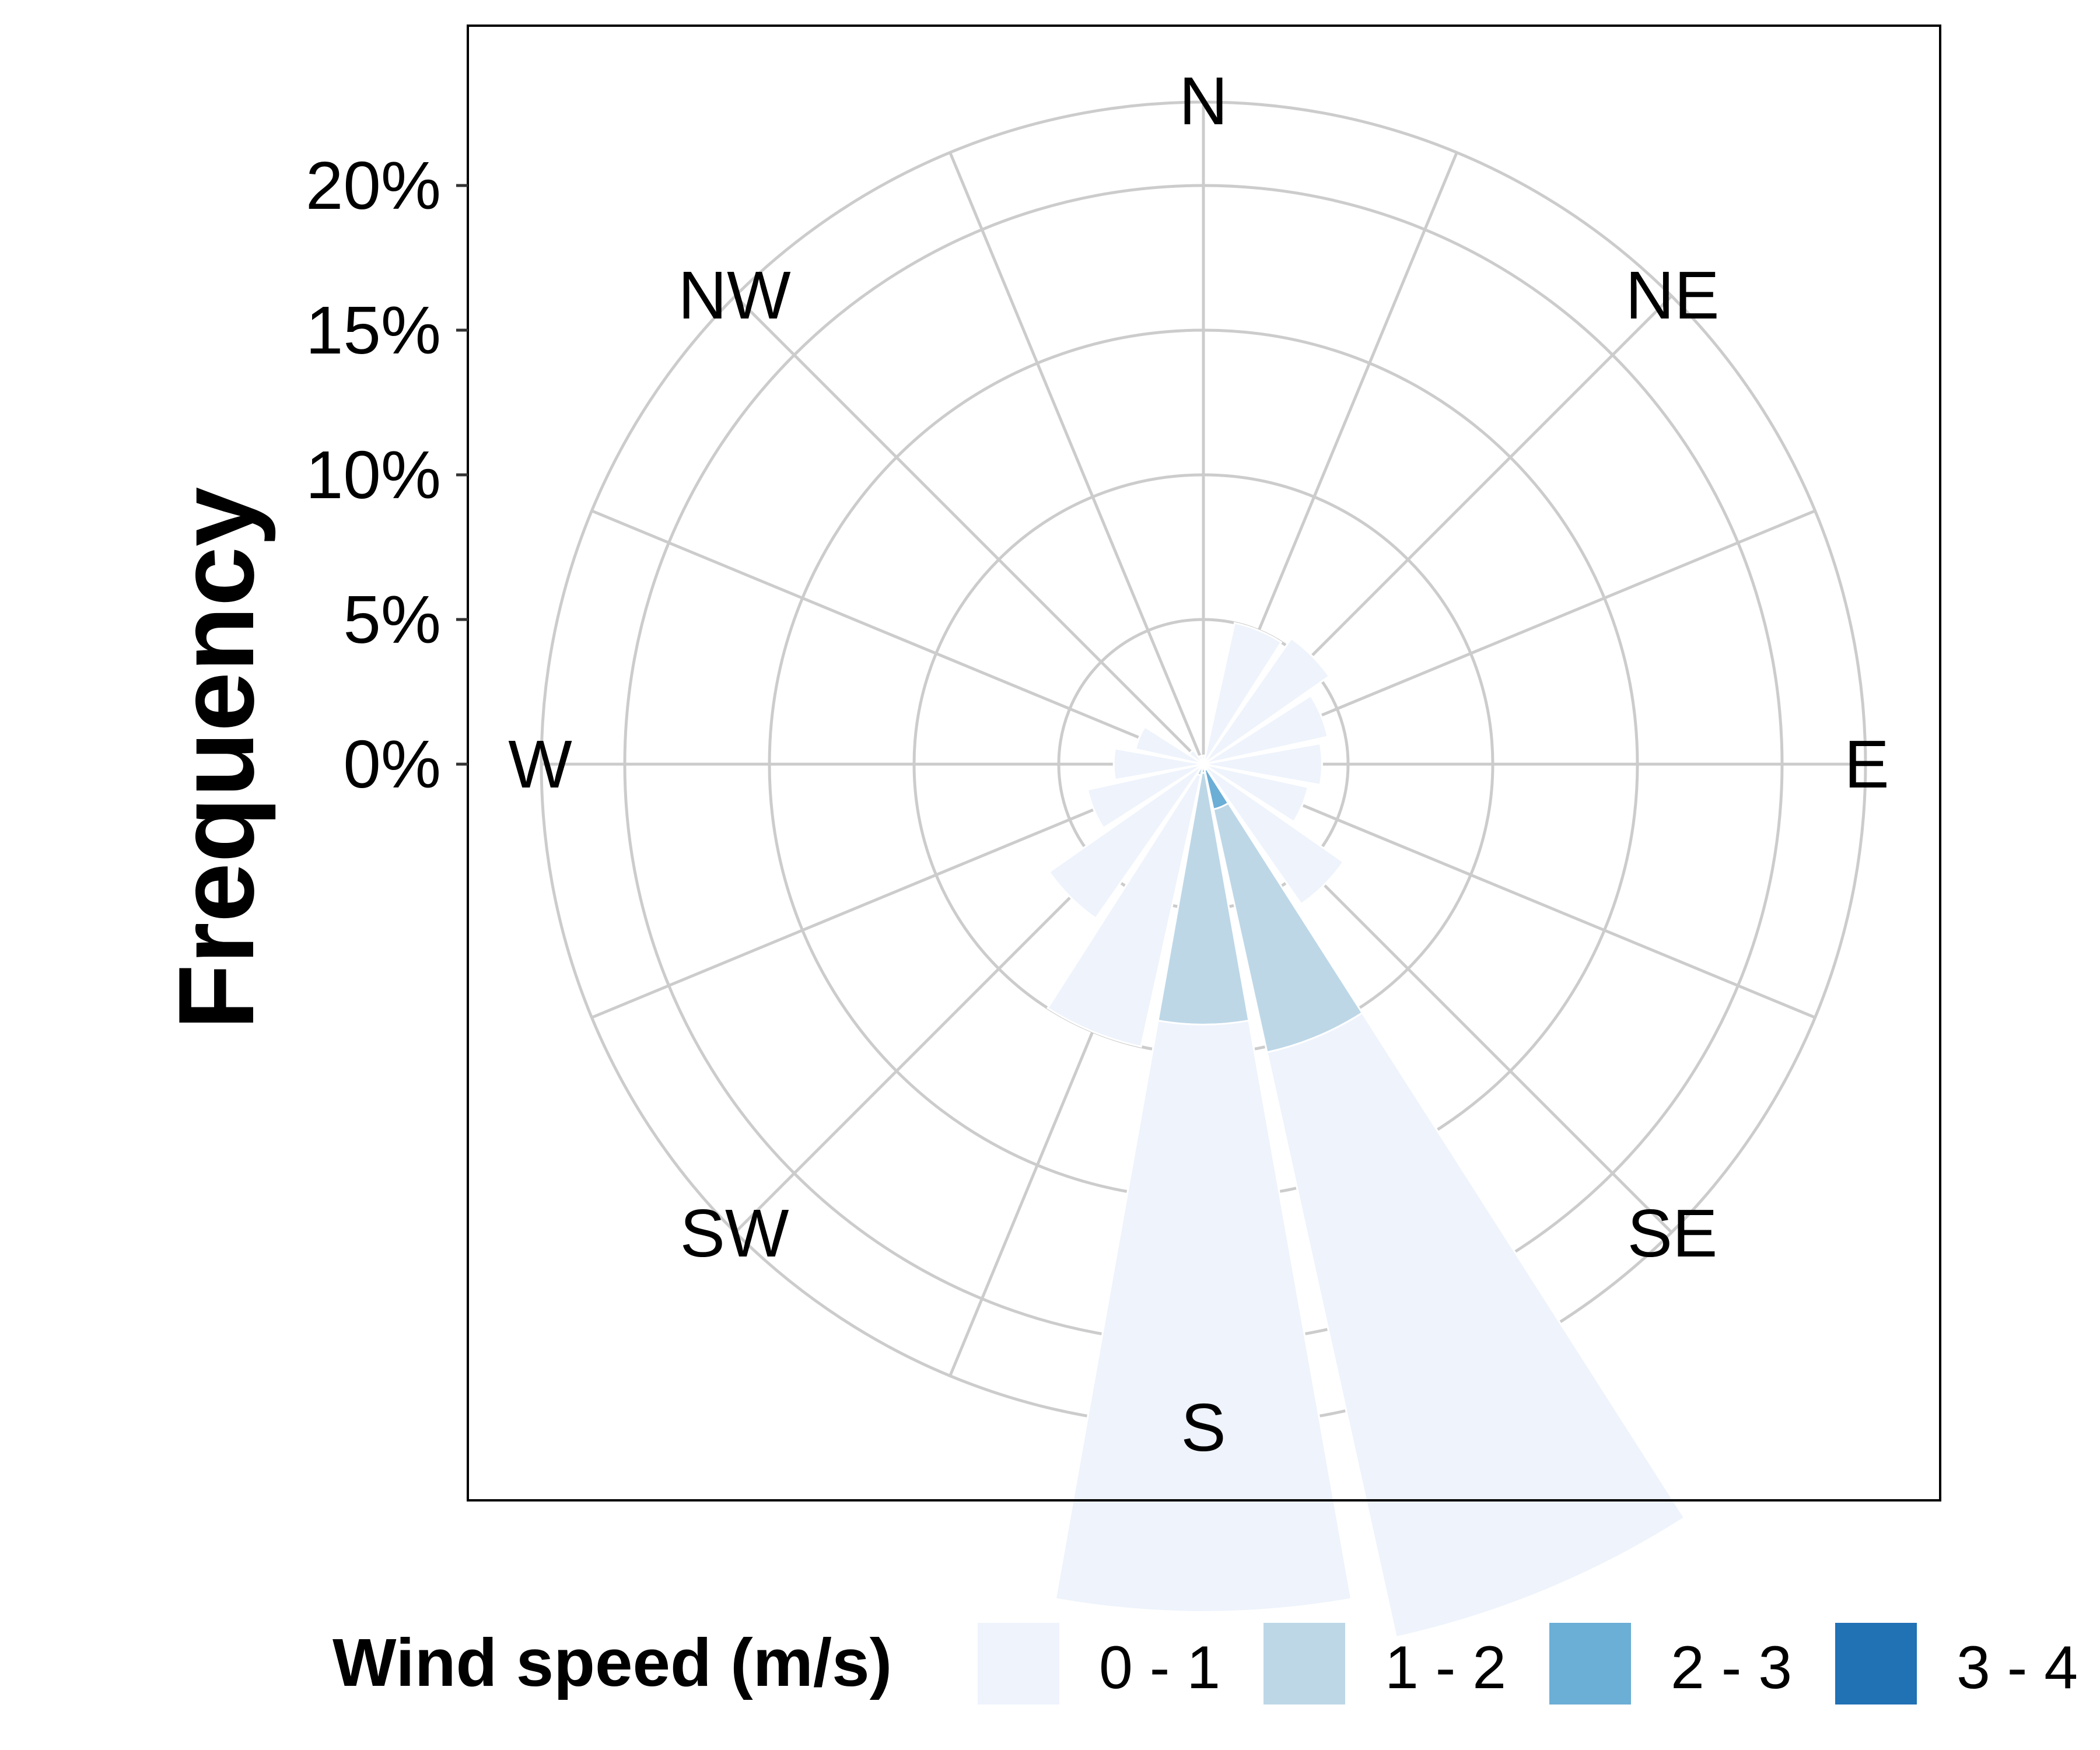 The width and height of the screenshot is (2100, 1750). Describe the element at coordinates (612, 1662) in the screenshot. I see `legend-title: Wind speed (m/s)` at that location.